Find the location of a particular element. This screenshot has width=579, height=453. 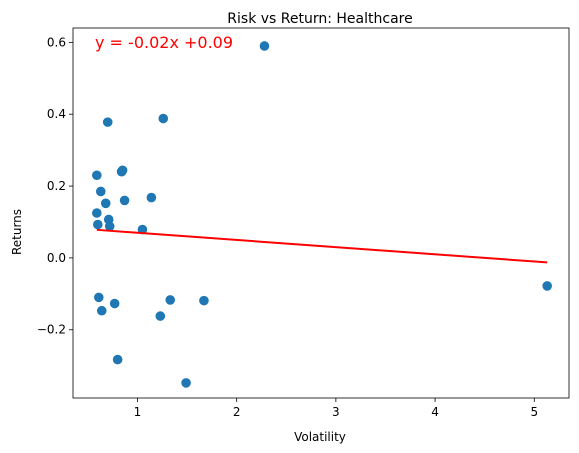

chart-title: Risk vs Return: Healthcare is located at coordinates (319, 19).